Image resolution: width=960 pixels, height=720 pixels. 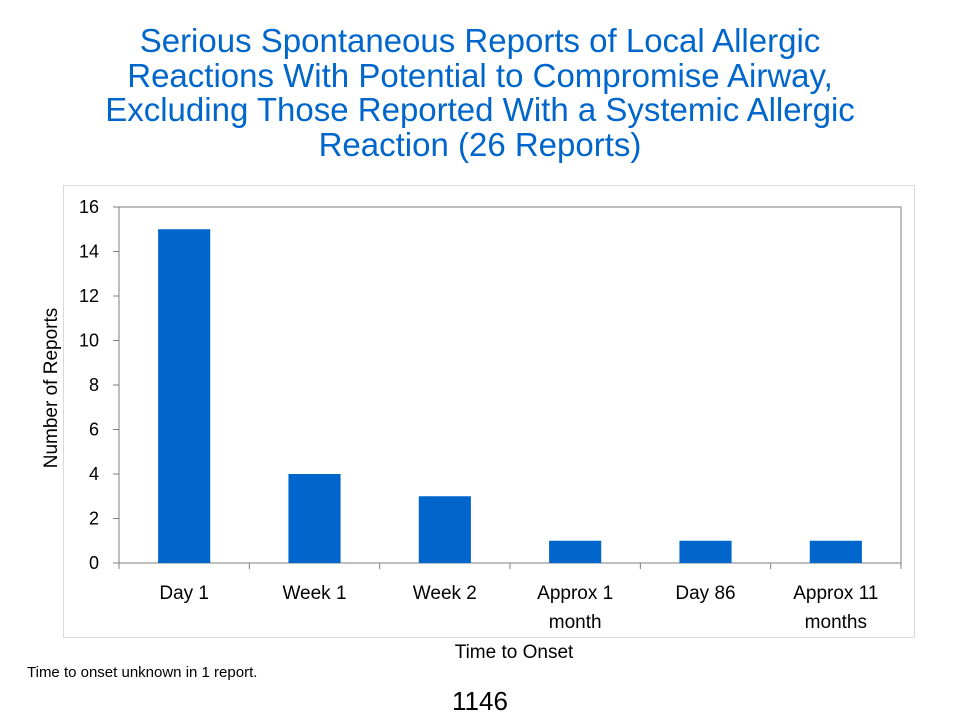 What do you see at coordinates (51, 388) in the screenshot?
I see `y-axis-title: Number of Reports` at bounding box center [51, 388].